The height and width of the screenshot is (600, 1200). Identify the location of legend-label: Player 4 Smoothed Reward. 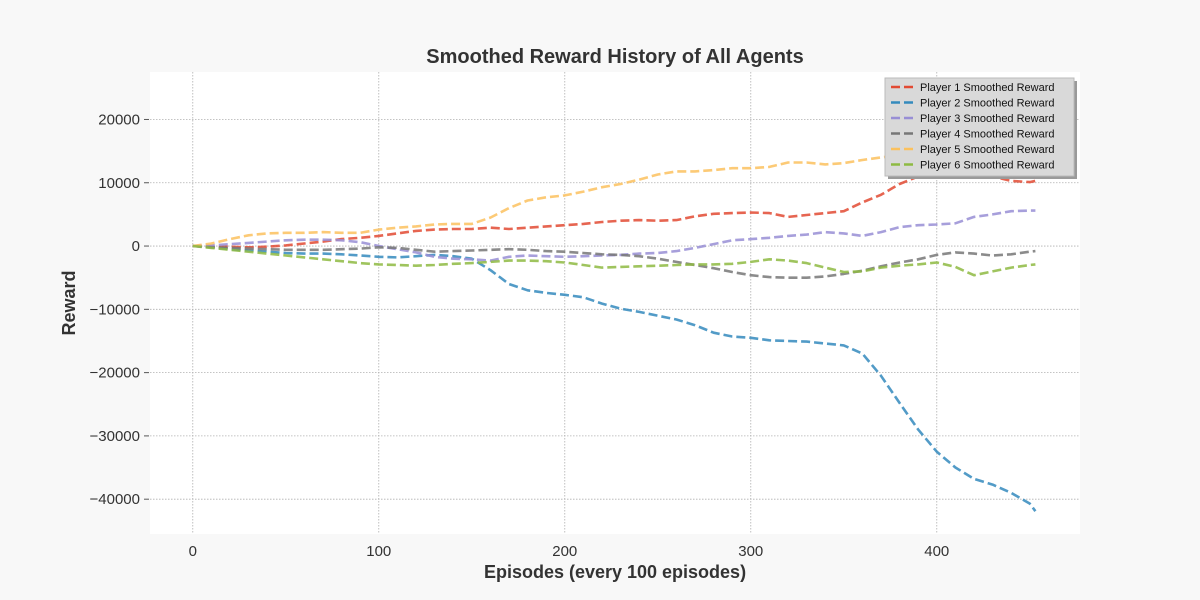
(987, 135).